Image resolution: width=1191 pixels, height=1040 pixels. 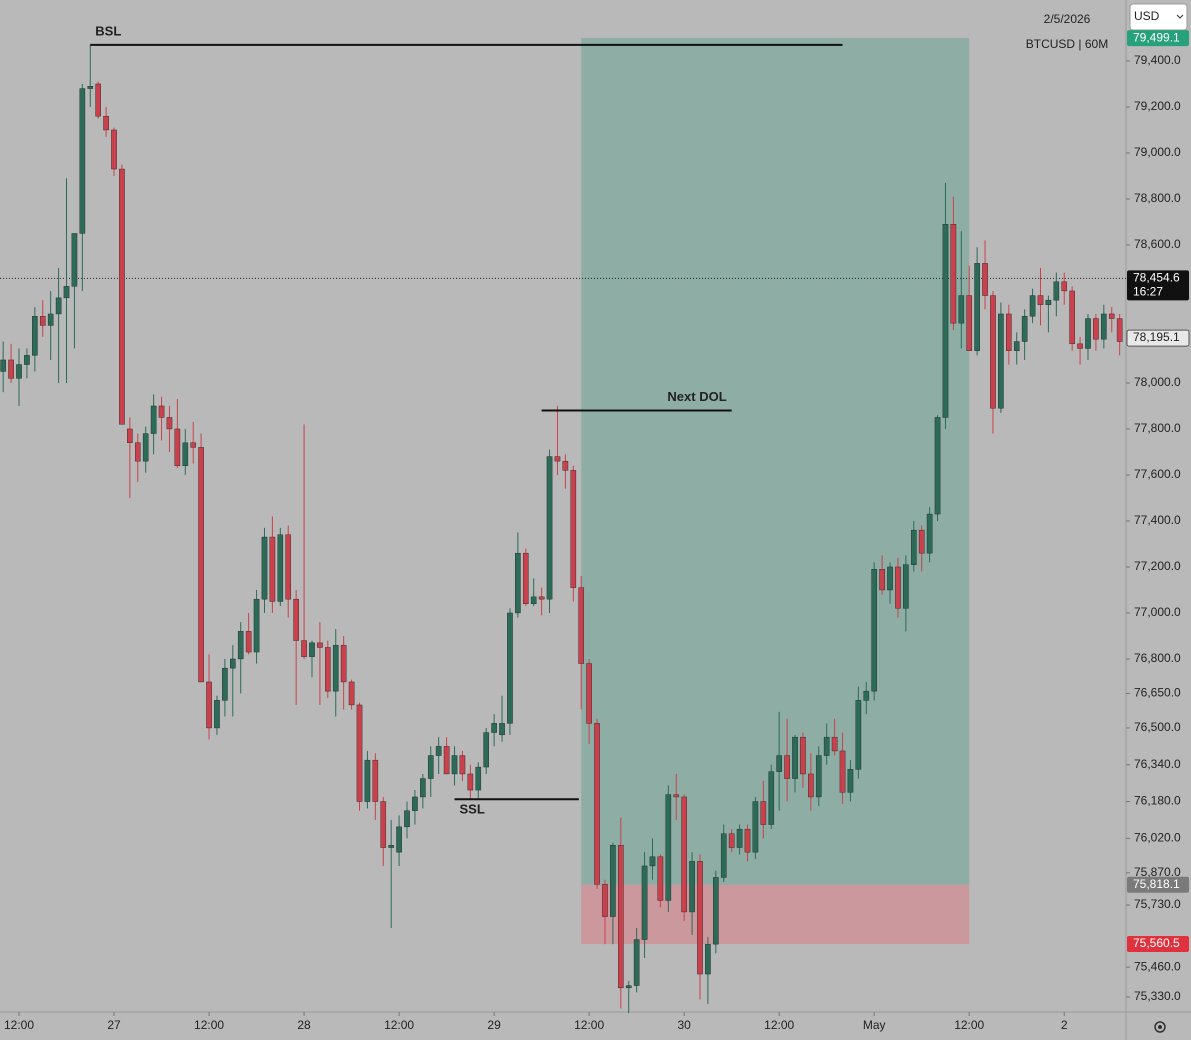 I want to click on y-tick-label: 75,870.0, so click(x=1157, y=872).